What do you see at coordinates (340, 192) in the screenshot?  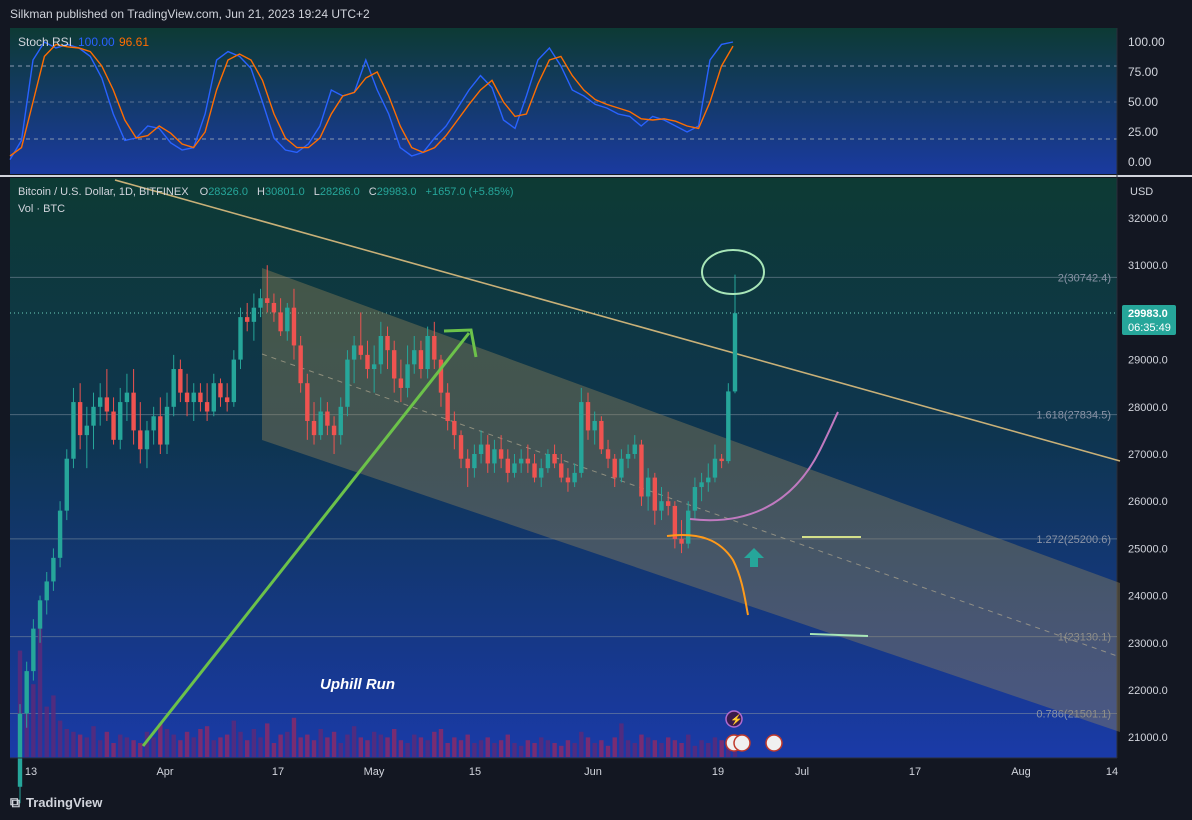 I see `low-value: 28286.0` at bounding box center [340, 192].